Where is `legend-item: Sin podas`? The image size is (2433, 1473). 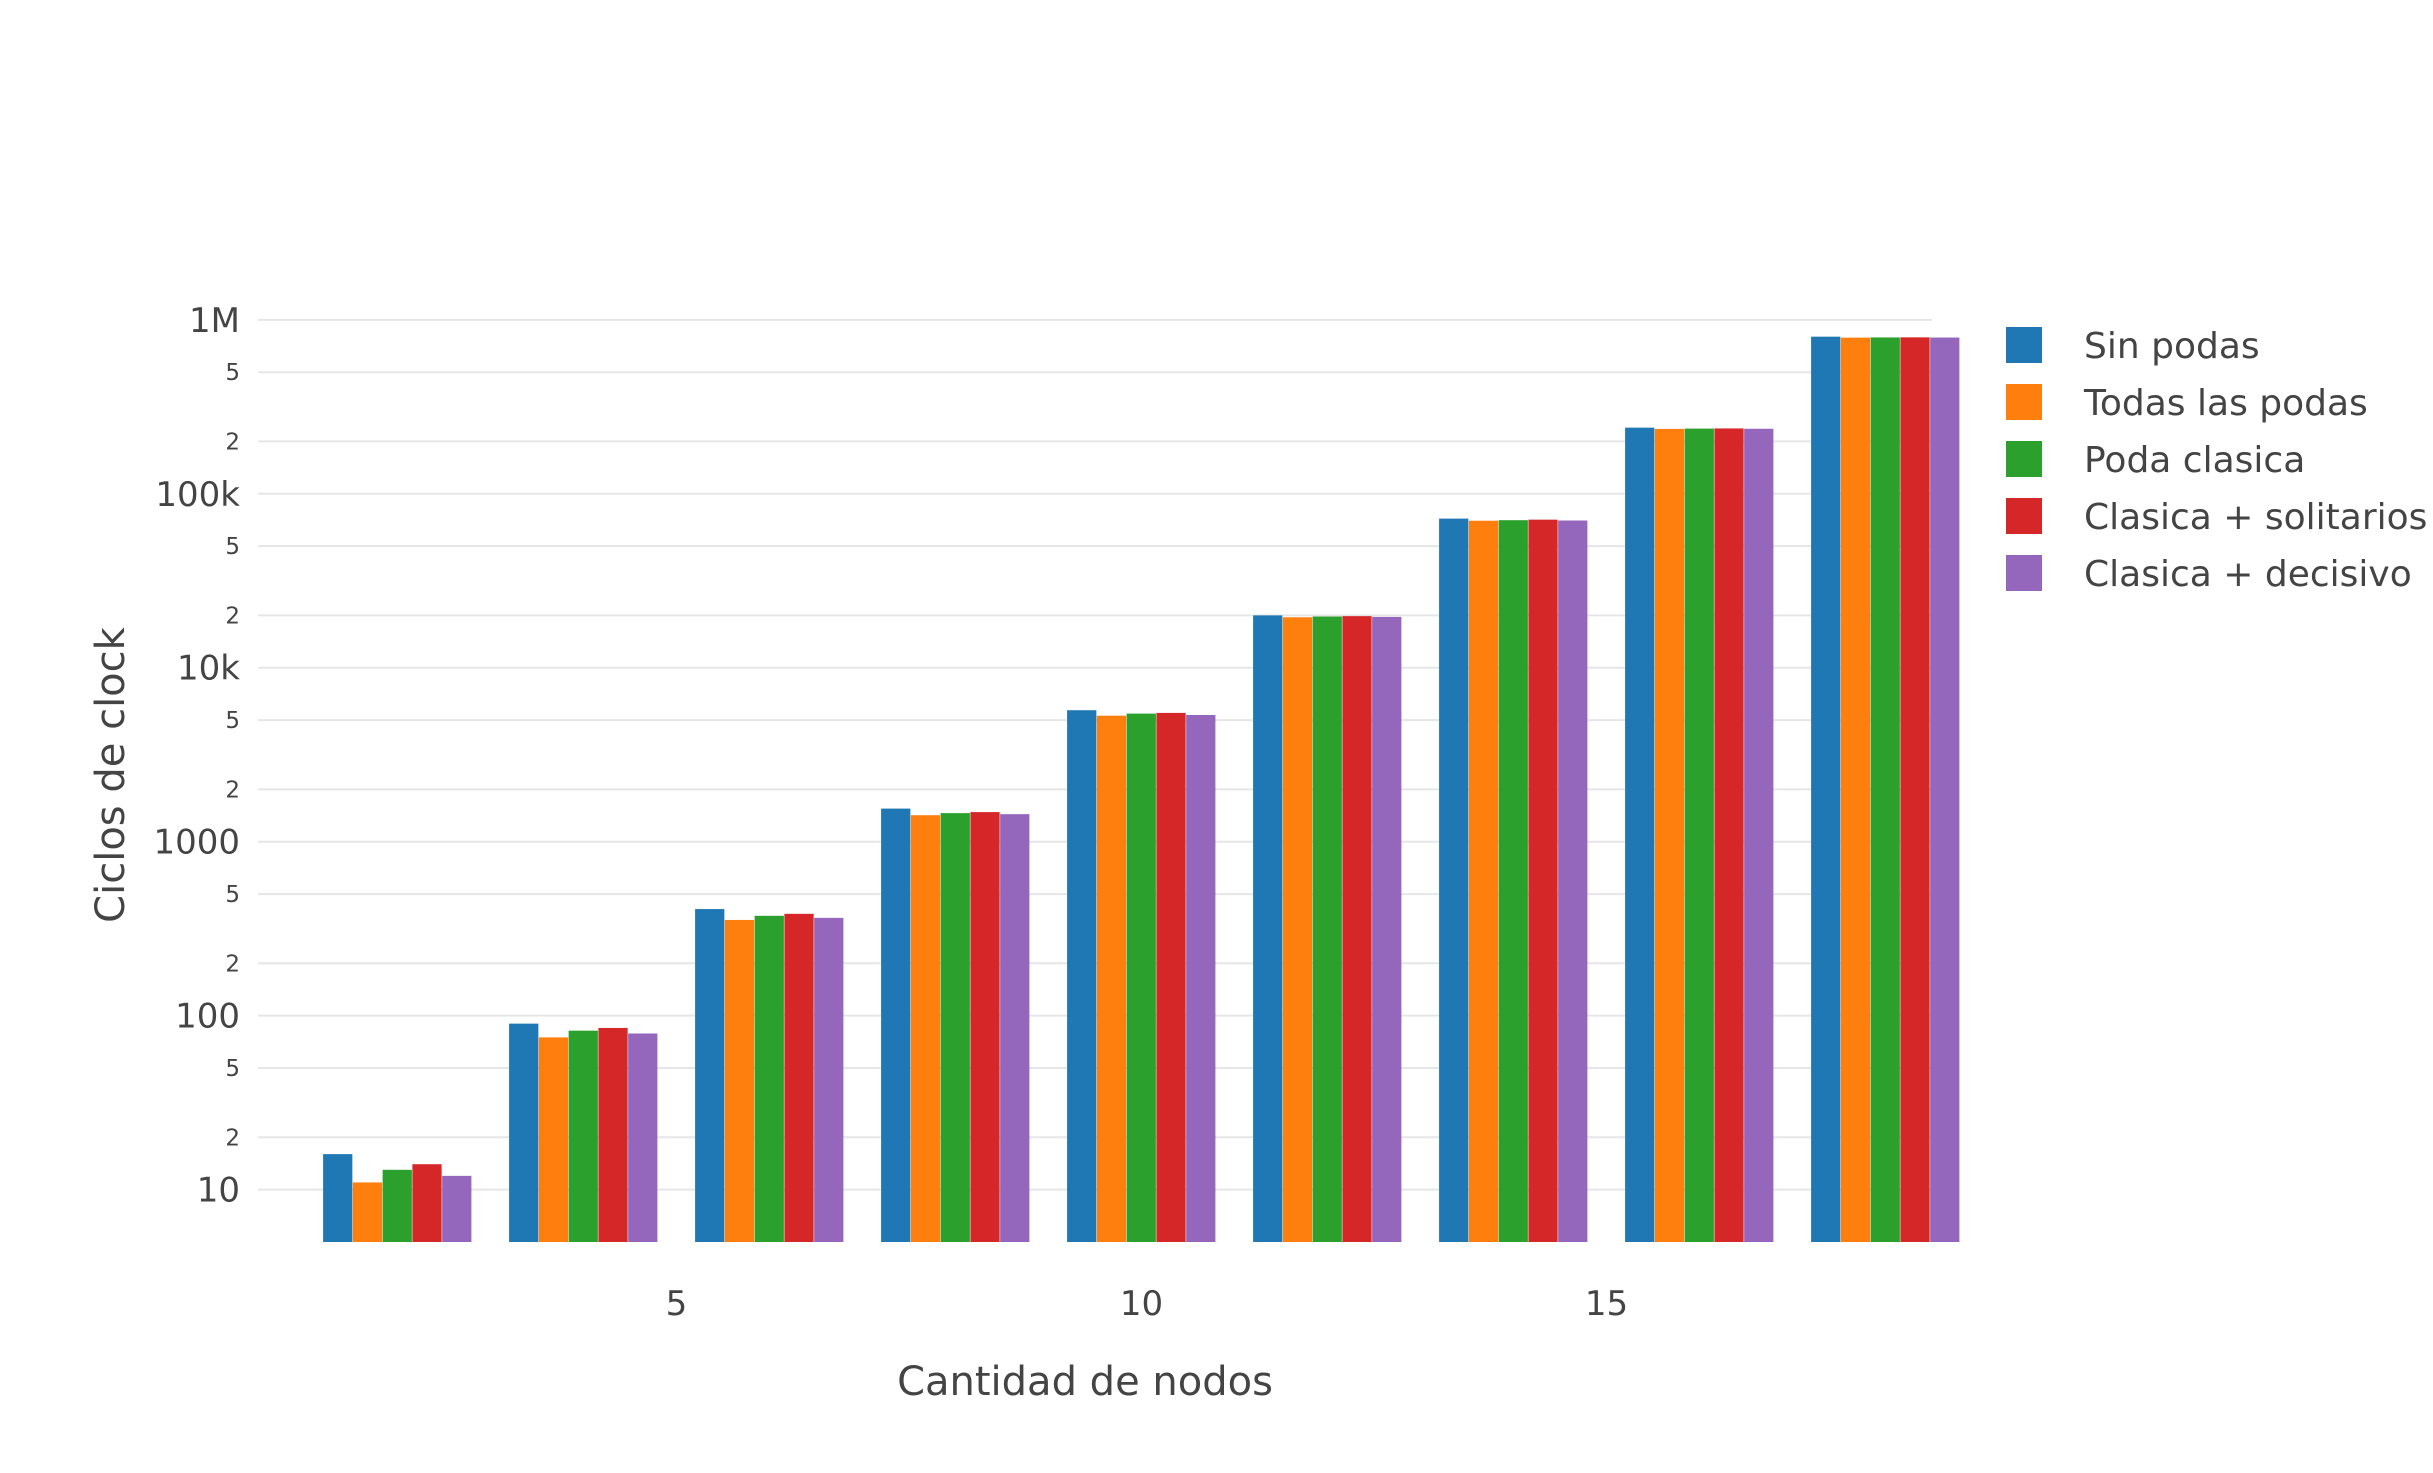
legend-item: Sin podas is located at coordinates (2133, 346).